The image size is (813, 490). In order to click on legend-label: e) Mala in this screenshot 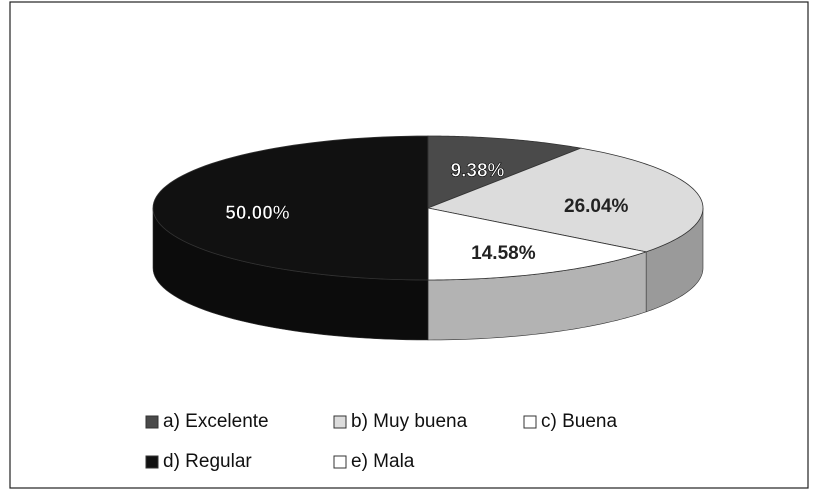, I will do `click(383, 461)`.